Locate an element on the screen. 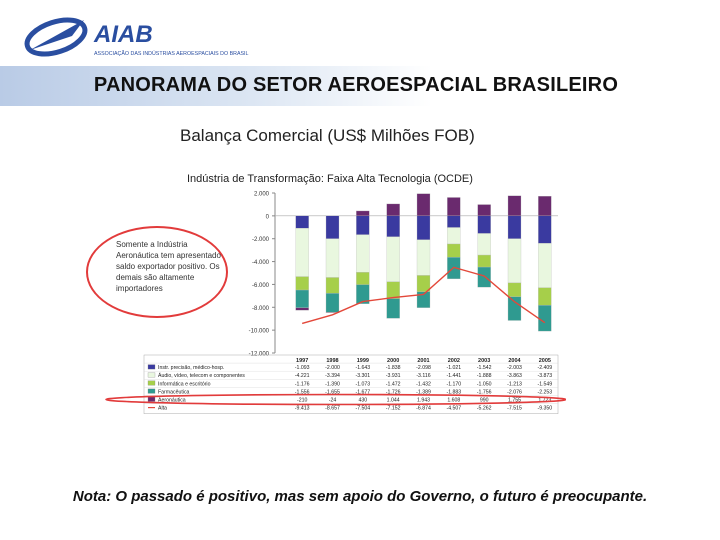  data-label: -1.050 is located at coordinates (484, 384).